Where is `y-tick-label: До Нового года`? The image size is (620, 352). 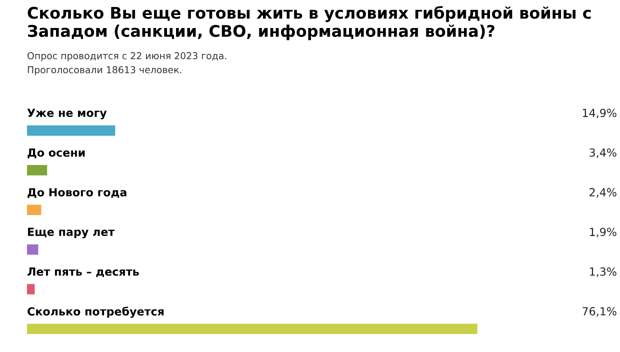 y-tick-label: До Нового года is located at coordinates (77, 193).